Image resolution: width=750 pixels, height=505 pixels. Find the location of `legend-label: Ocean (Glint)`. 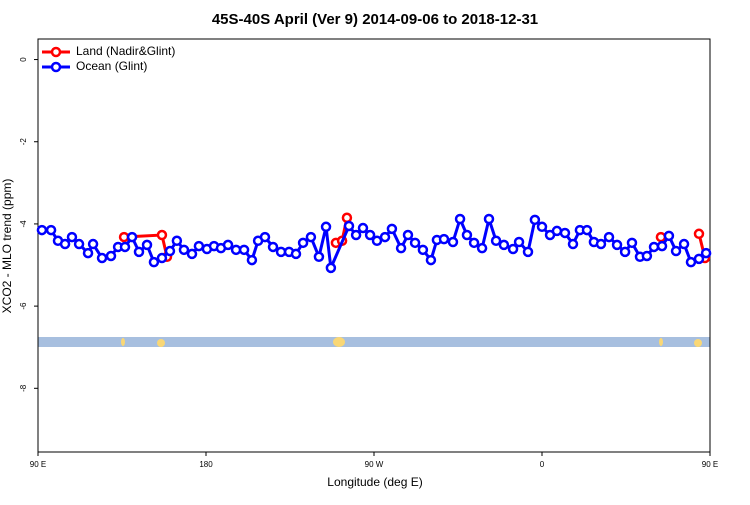

legend-label: Ocean (Glint) is located at coordinates (111, 66).